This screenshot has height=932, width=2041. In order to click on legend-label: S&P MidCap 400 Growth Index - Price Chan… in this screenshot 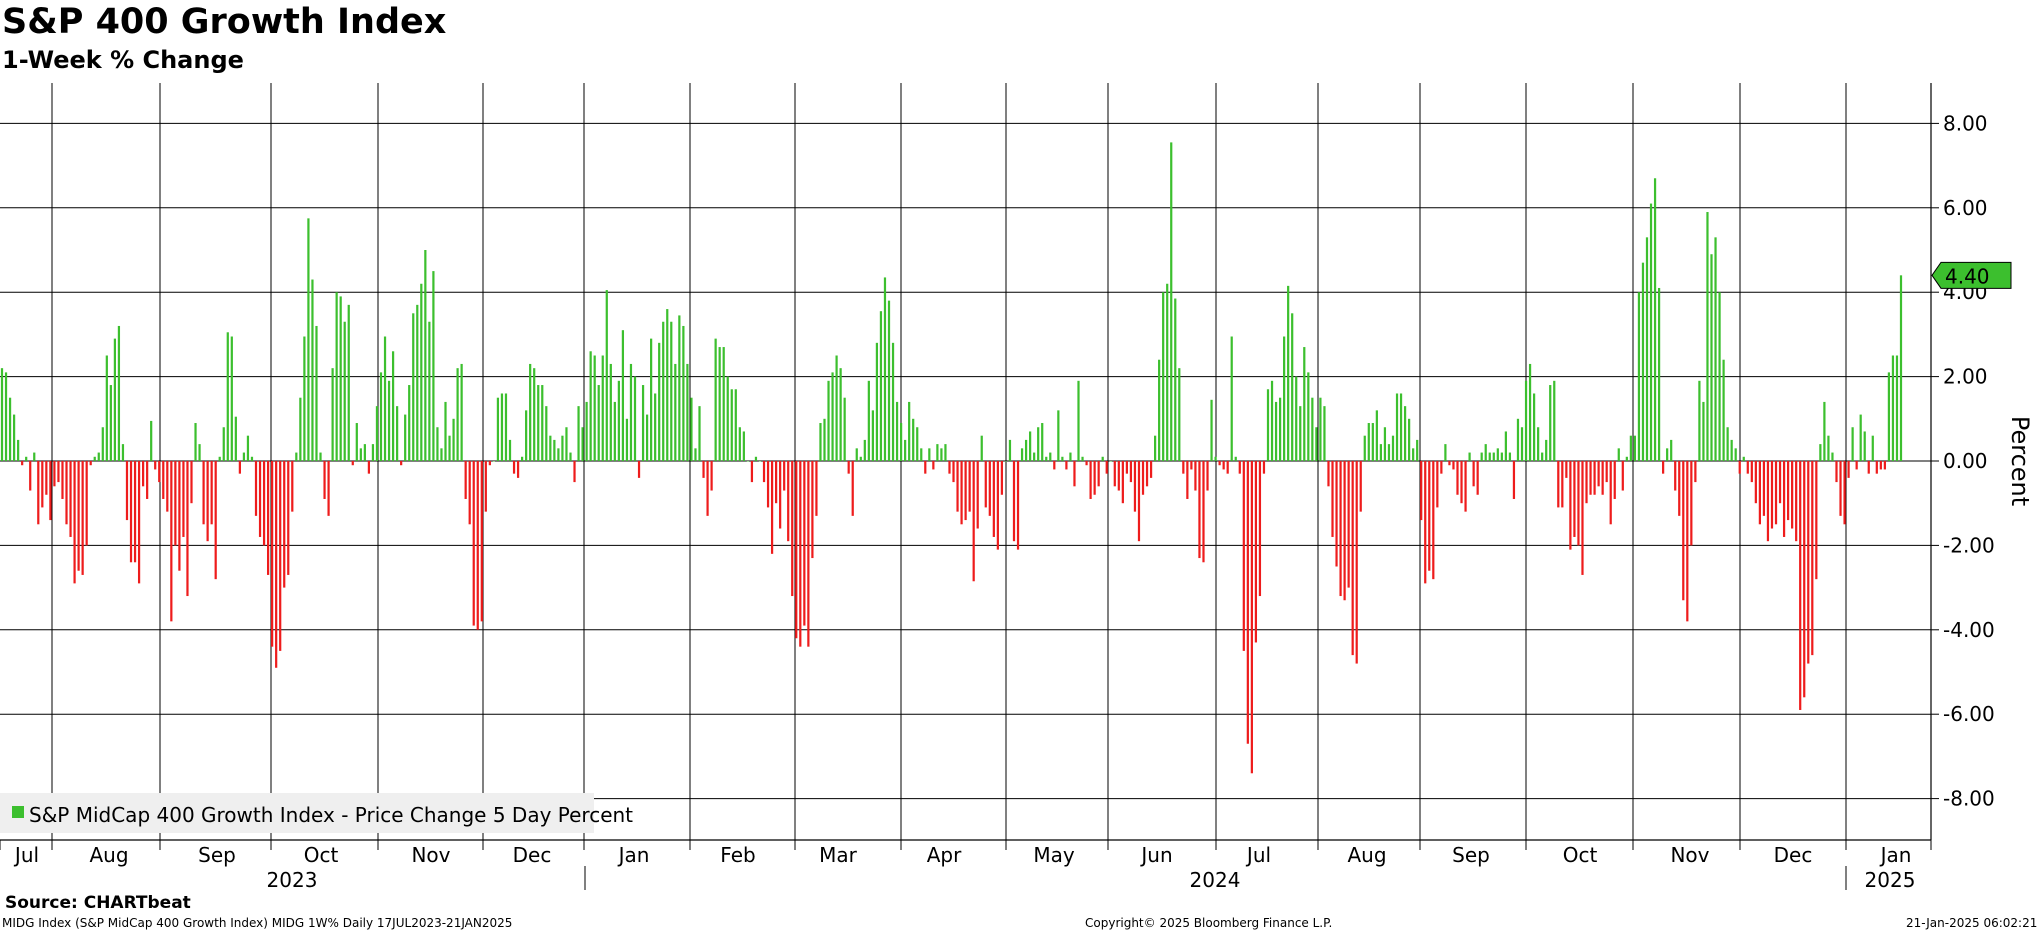, I will do `click(331, 815)`.